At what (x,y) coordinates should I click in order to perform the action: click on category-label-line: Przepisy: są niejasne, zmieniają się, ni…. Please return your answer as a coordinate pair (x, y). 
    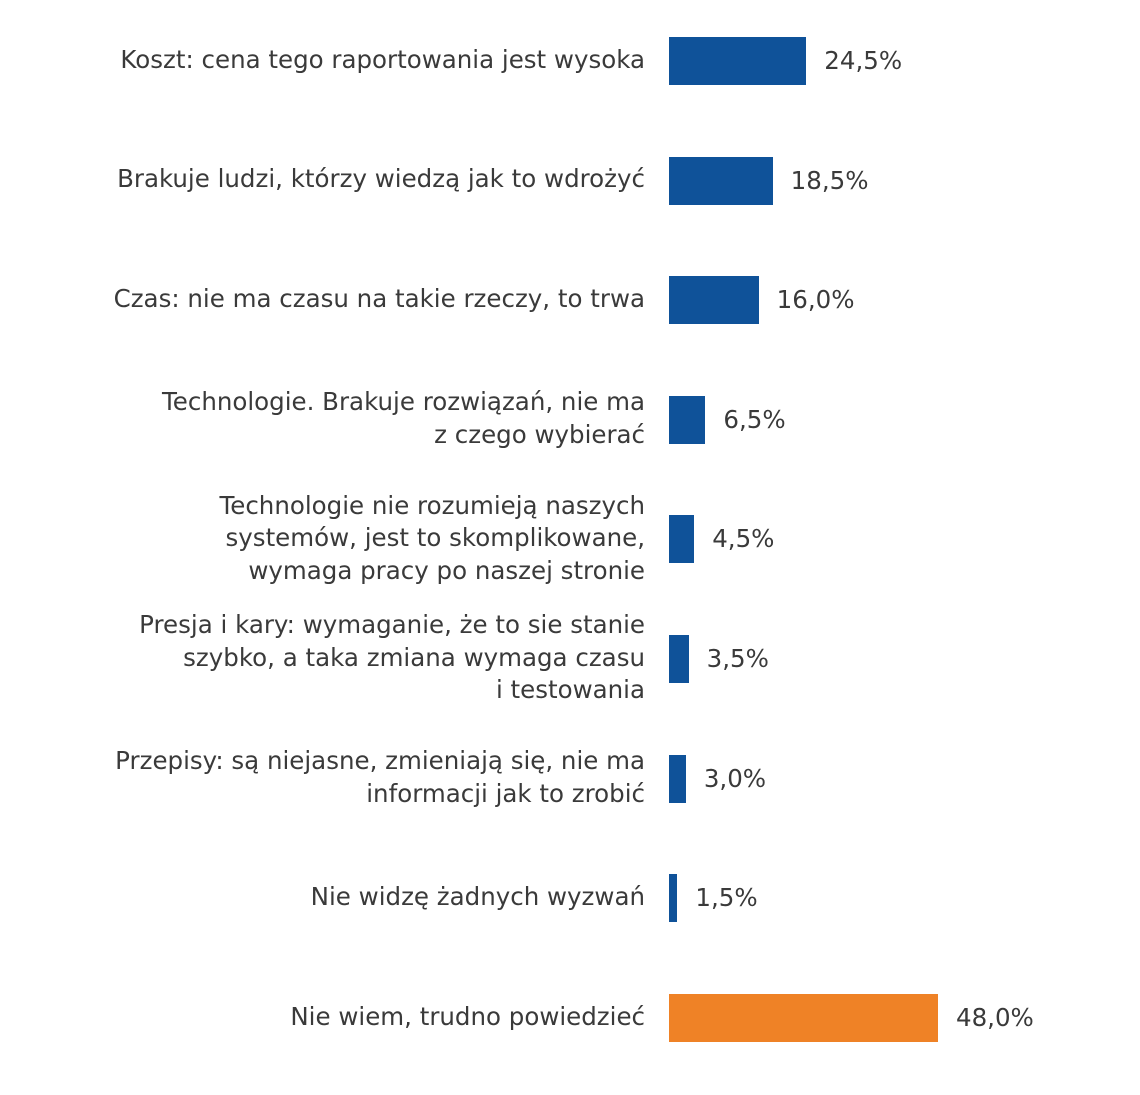
    Looking at the image, I should click on (380, 761).